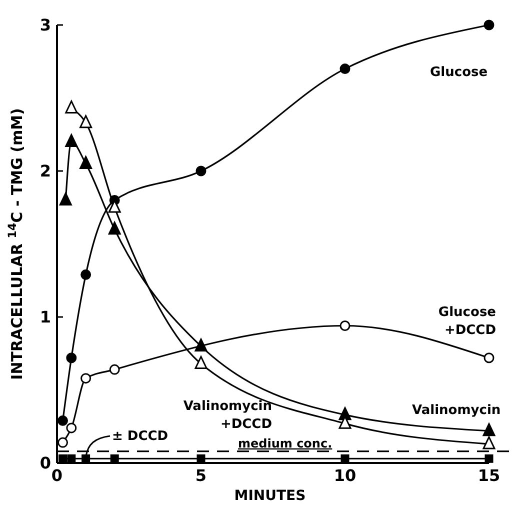 The width and height of the screenshot is (512, 509). What do you see at coordinates (45, 463) in the screenshot?
I see `y-tick-label: 0` at bounding box center [45, 463].